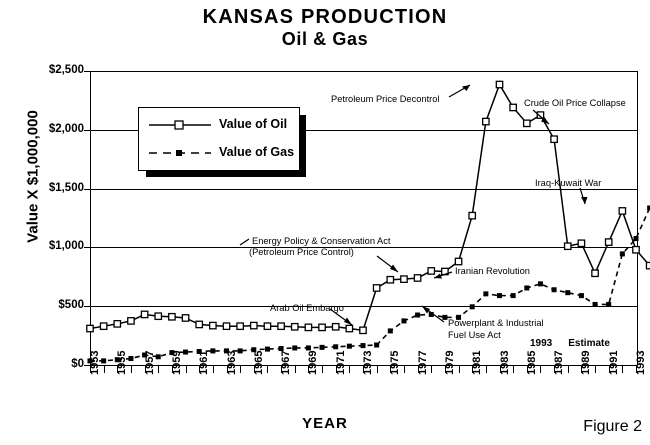 This screenshot has height=445, width=650. Describe the element at coordinates (363, 130) in the screenshot. I see `gridline-2000` at that location.